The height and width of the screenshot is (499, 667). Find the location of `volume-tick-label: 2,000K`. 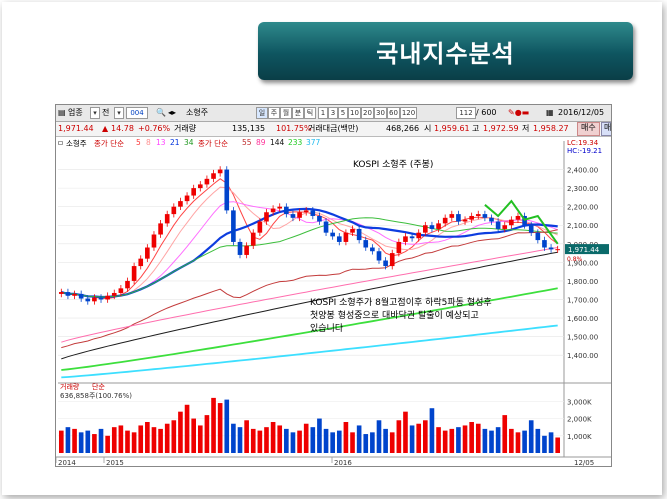

volume-tick-label: 2,000K is located at coordinates (579, 420).